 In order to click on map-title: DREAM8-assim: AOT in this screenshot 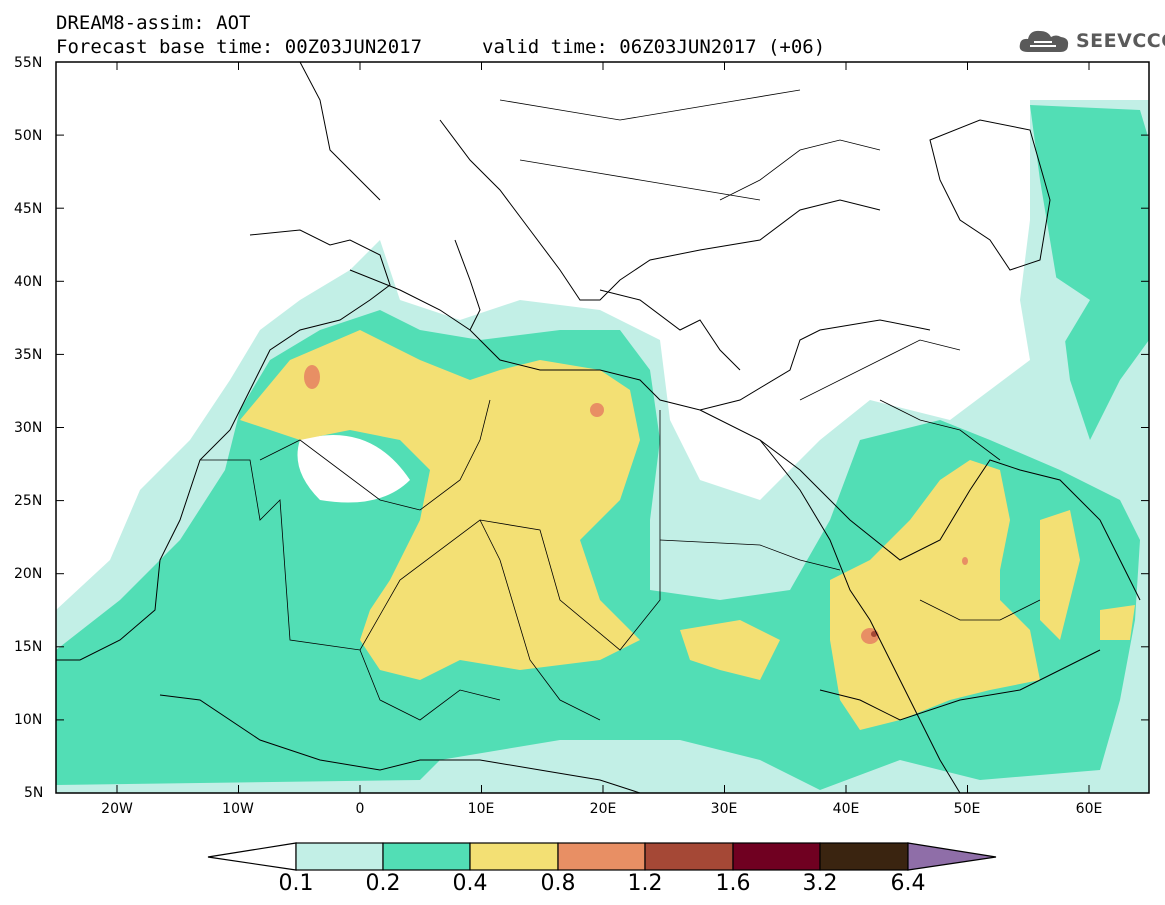, I will do `click(153, 23)`.